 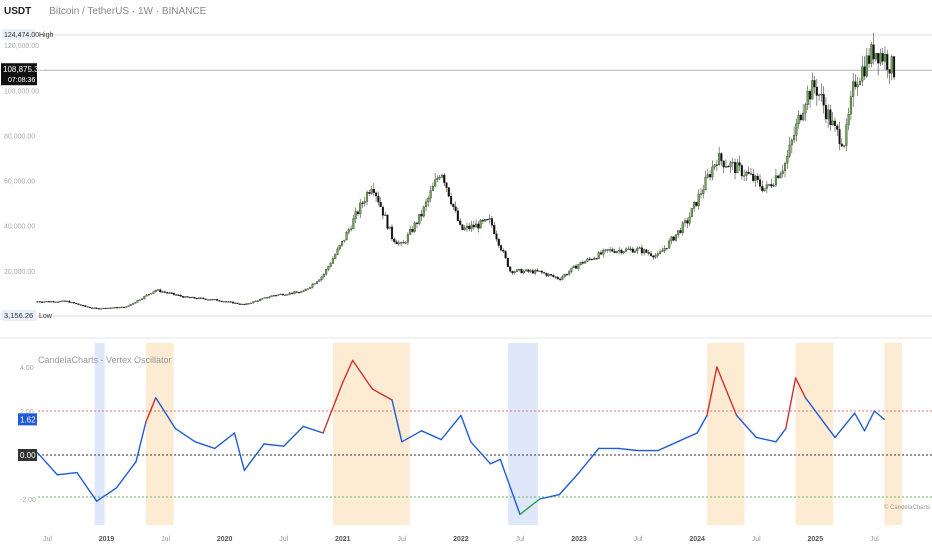 What do you see at coordinates (21, 46) in the screenshot?
I see `price-tick-label: 120,000.00` at bounding box center [21, 46].